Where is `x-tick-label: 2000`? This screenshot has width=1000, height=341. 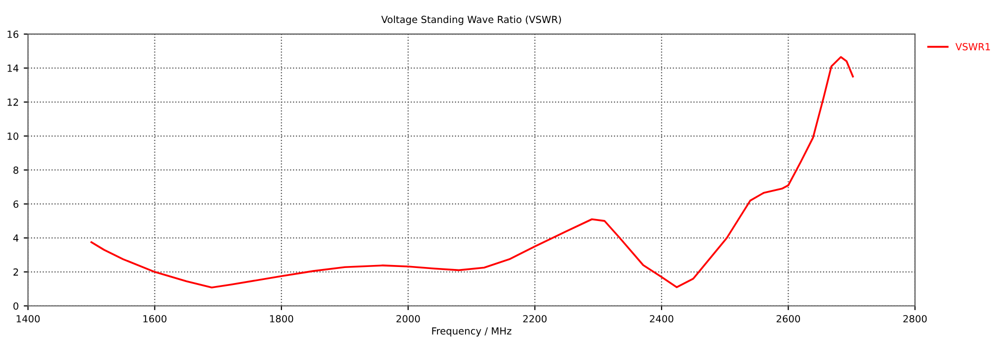 x-tick-label: 2000 is located at coordinates (408, 318).